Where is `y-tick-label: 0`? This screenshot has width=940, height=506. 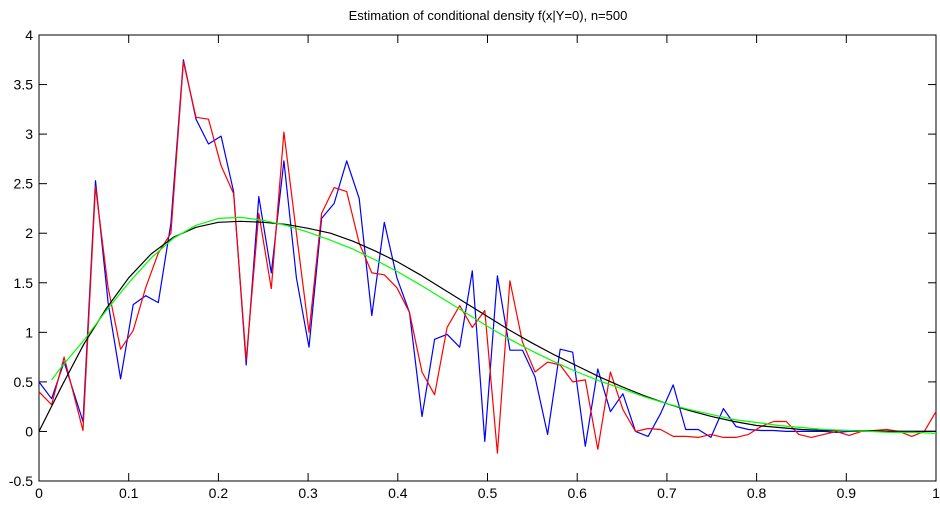 y-tick-label: 0 is located at coordinates (29, 431).